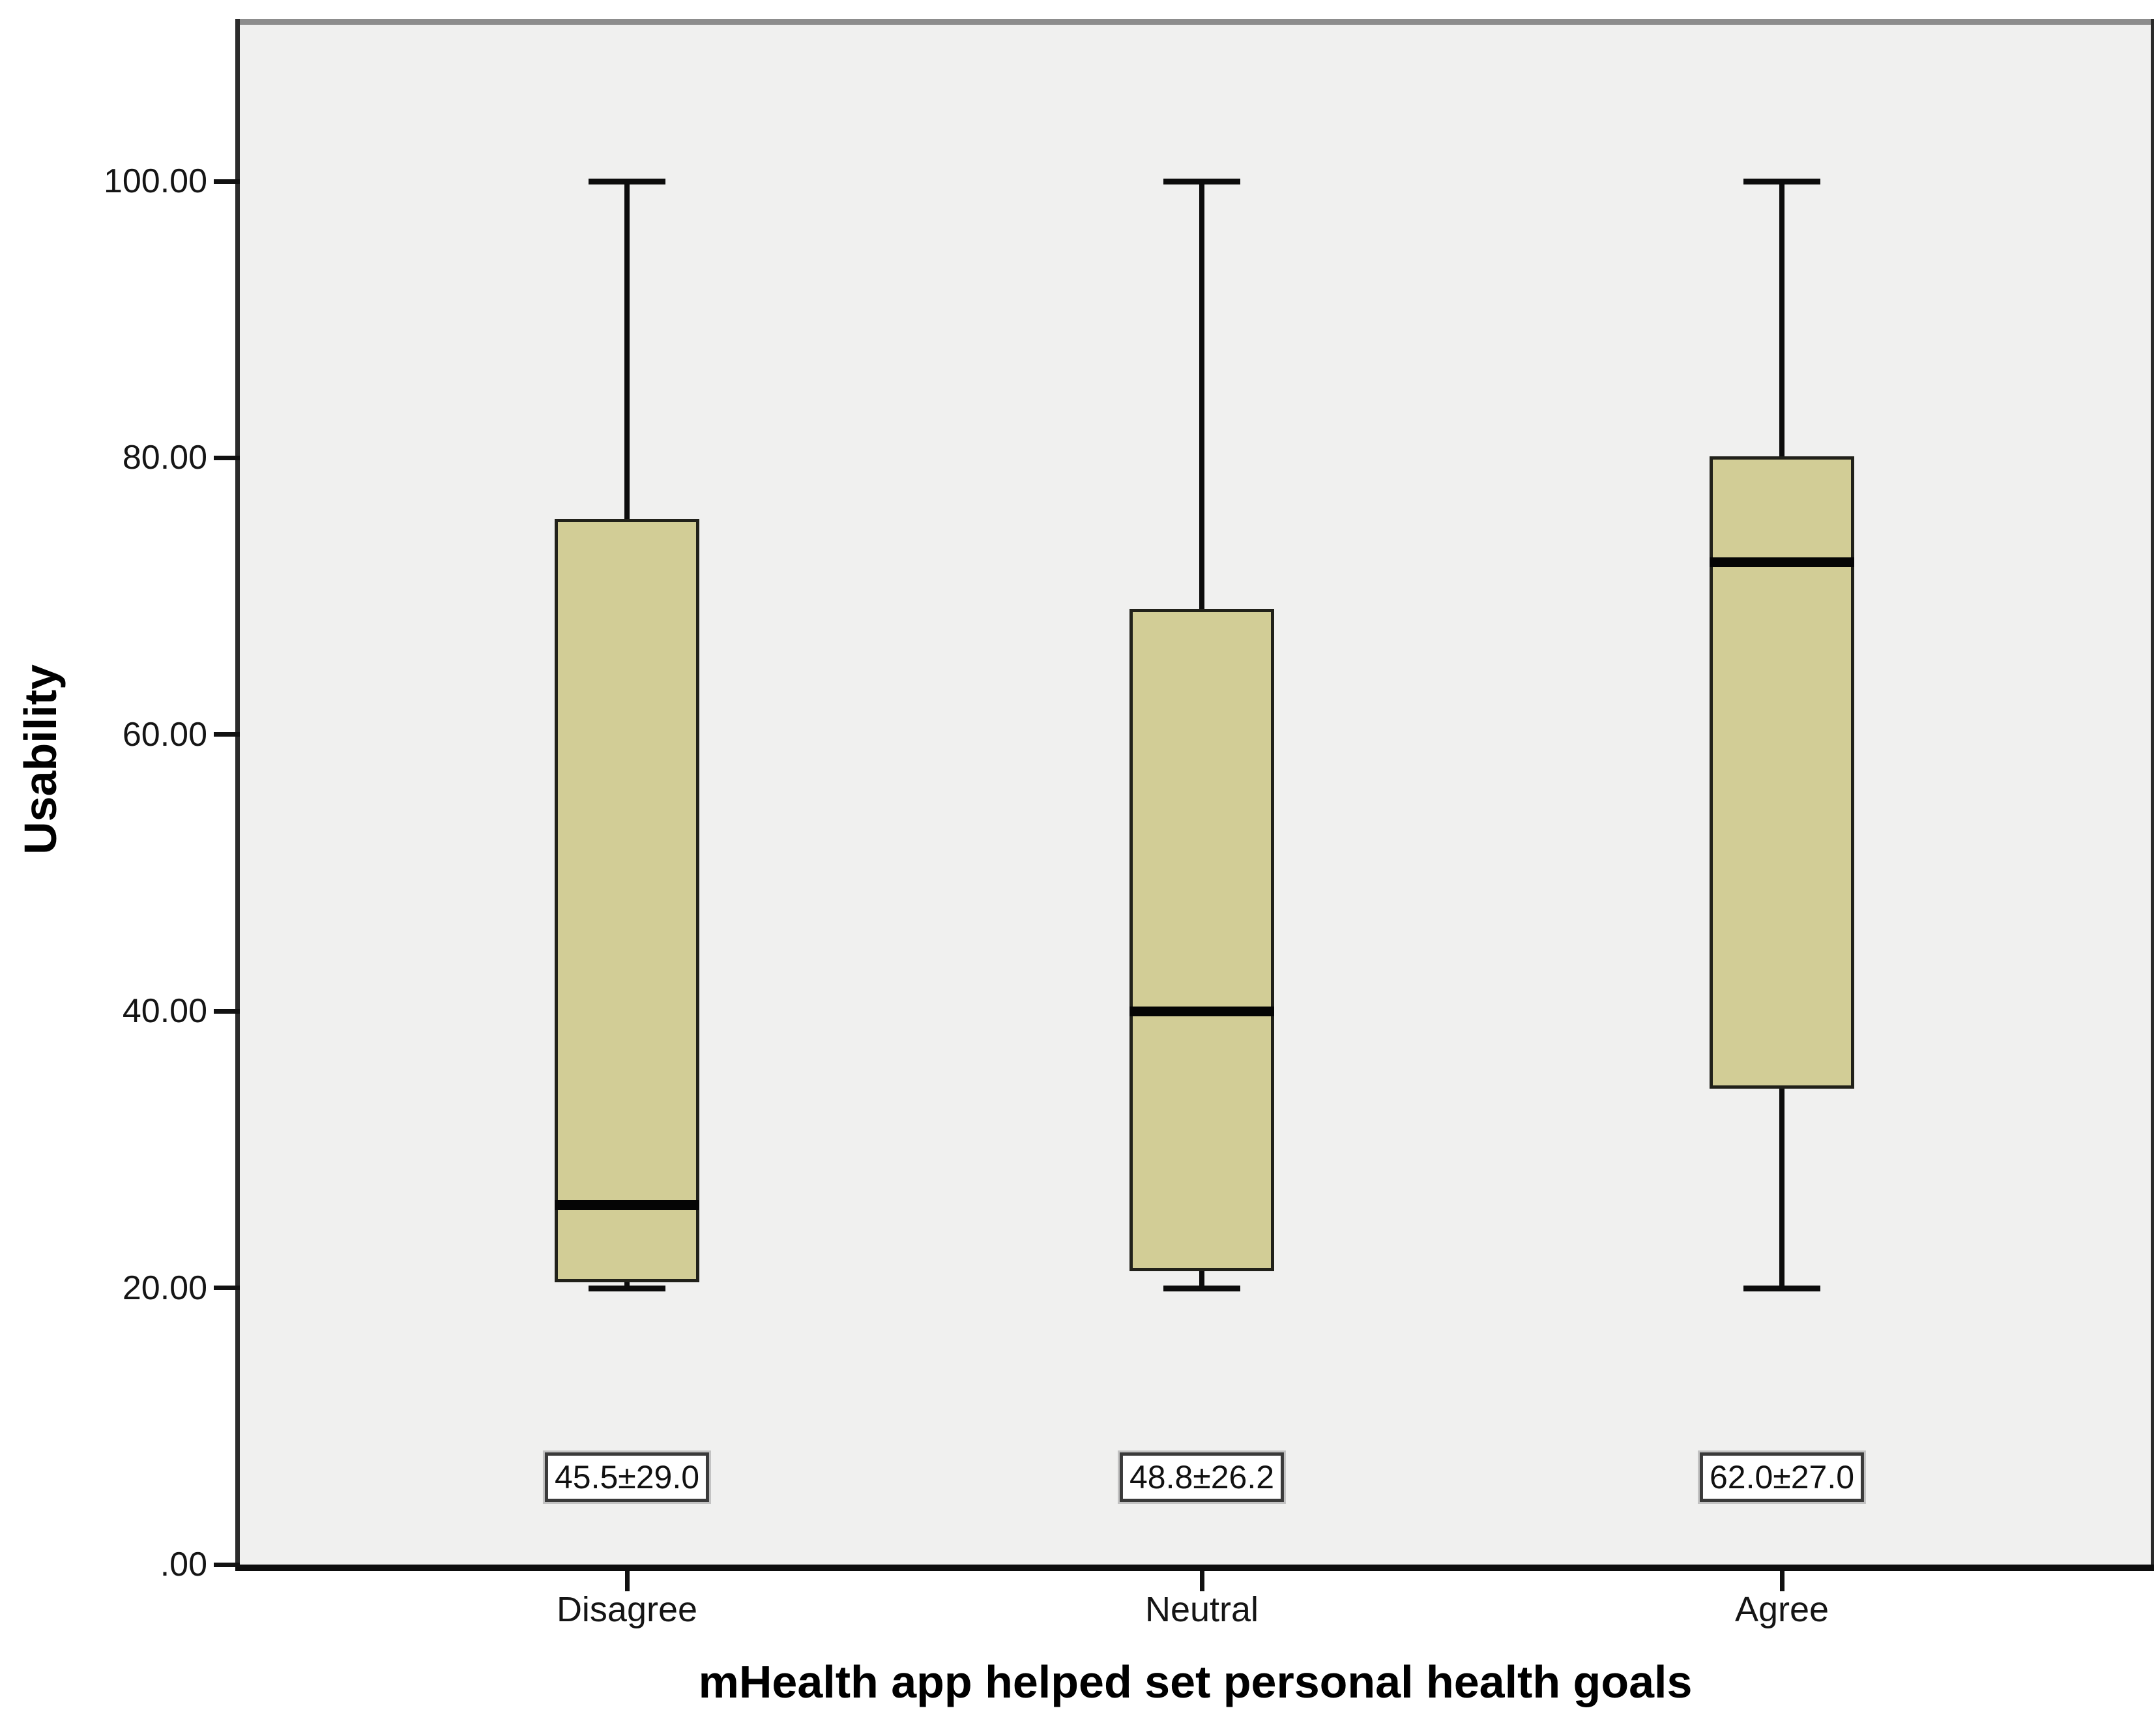 Image resolution: width=2156 pixels, height=1736 pixels. Describe the element at coordinates (164, 458) in the screenshot. I see `y-tick-label: 80.00` at that location.